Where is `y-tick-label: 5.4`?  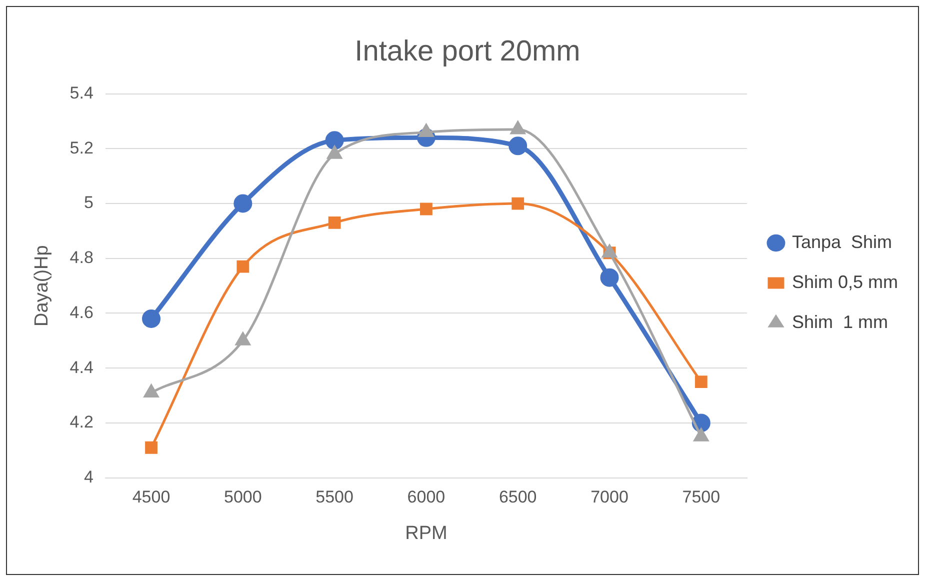 y-tick-label: 5.4 is located at coordinates (82, 92).